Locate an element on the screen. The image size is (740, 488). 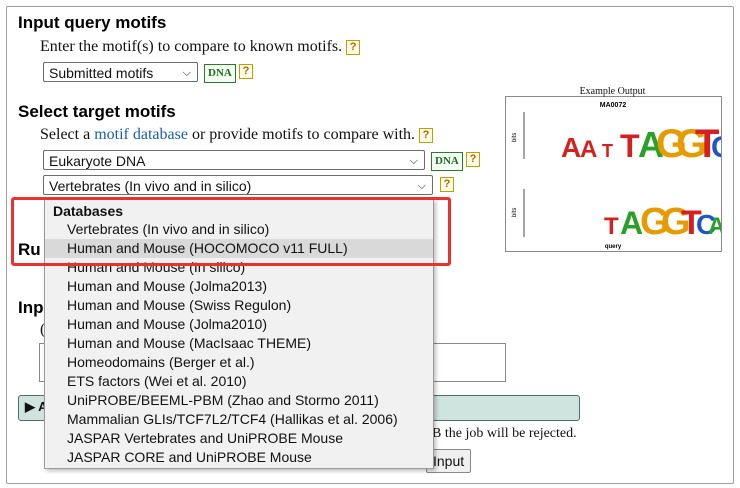
dropdown-group-header: Databases is located at coordinates (88, 211).